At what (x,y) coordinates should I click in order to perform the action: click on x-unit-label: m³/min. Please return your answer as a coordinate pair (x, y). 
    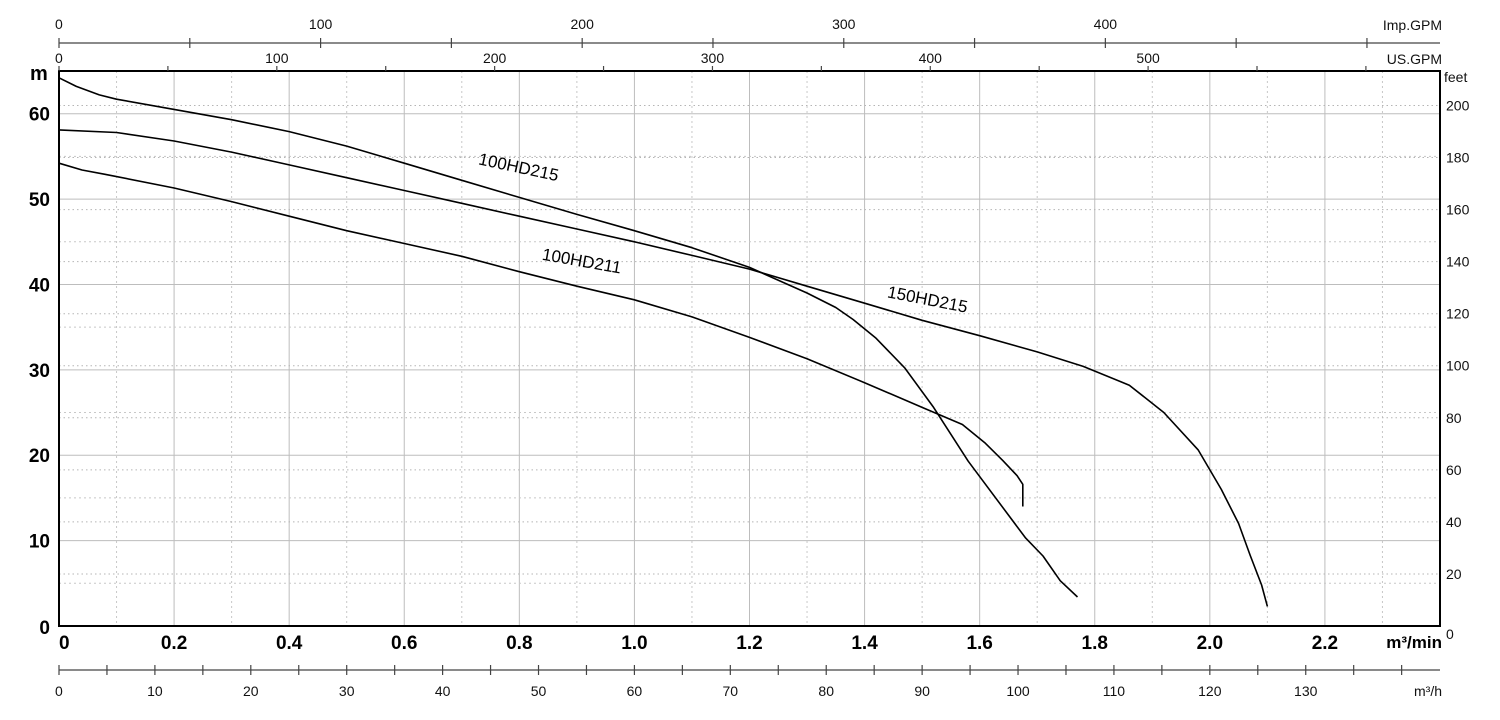
    Looking at the image, I should click on (1414, 642).